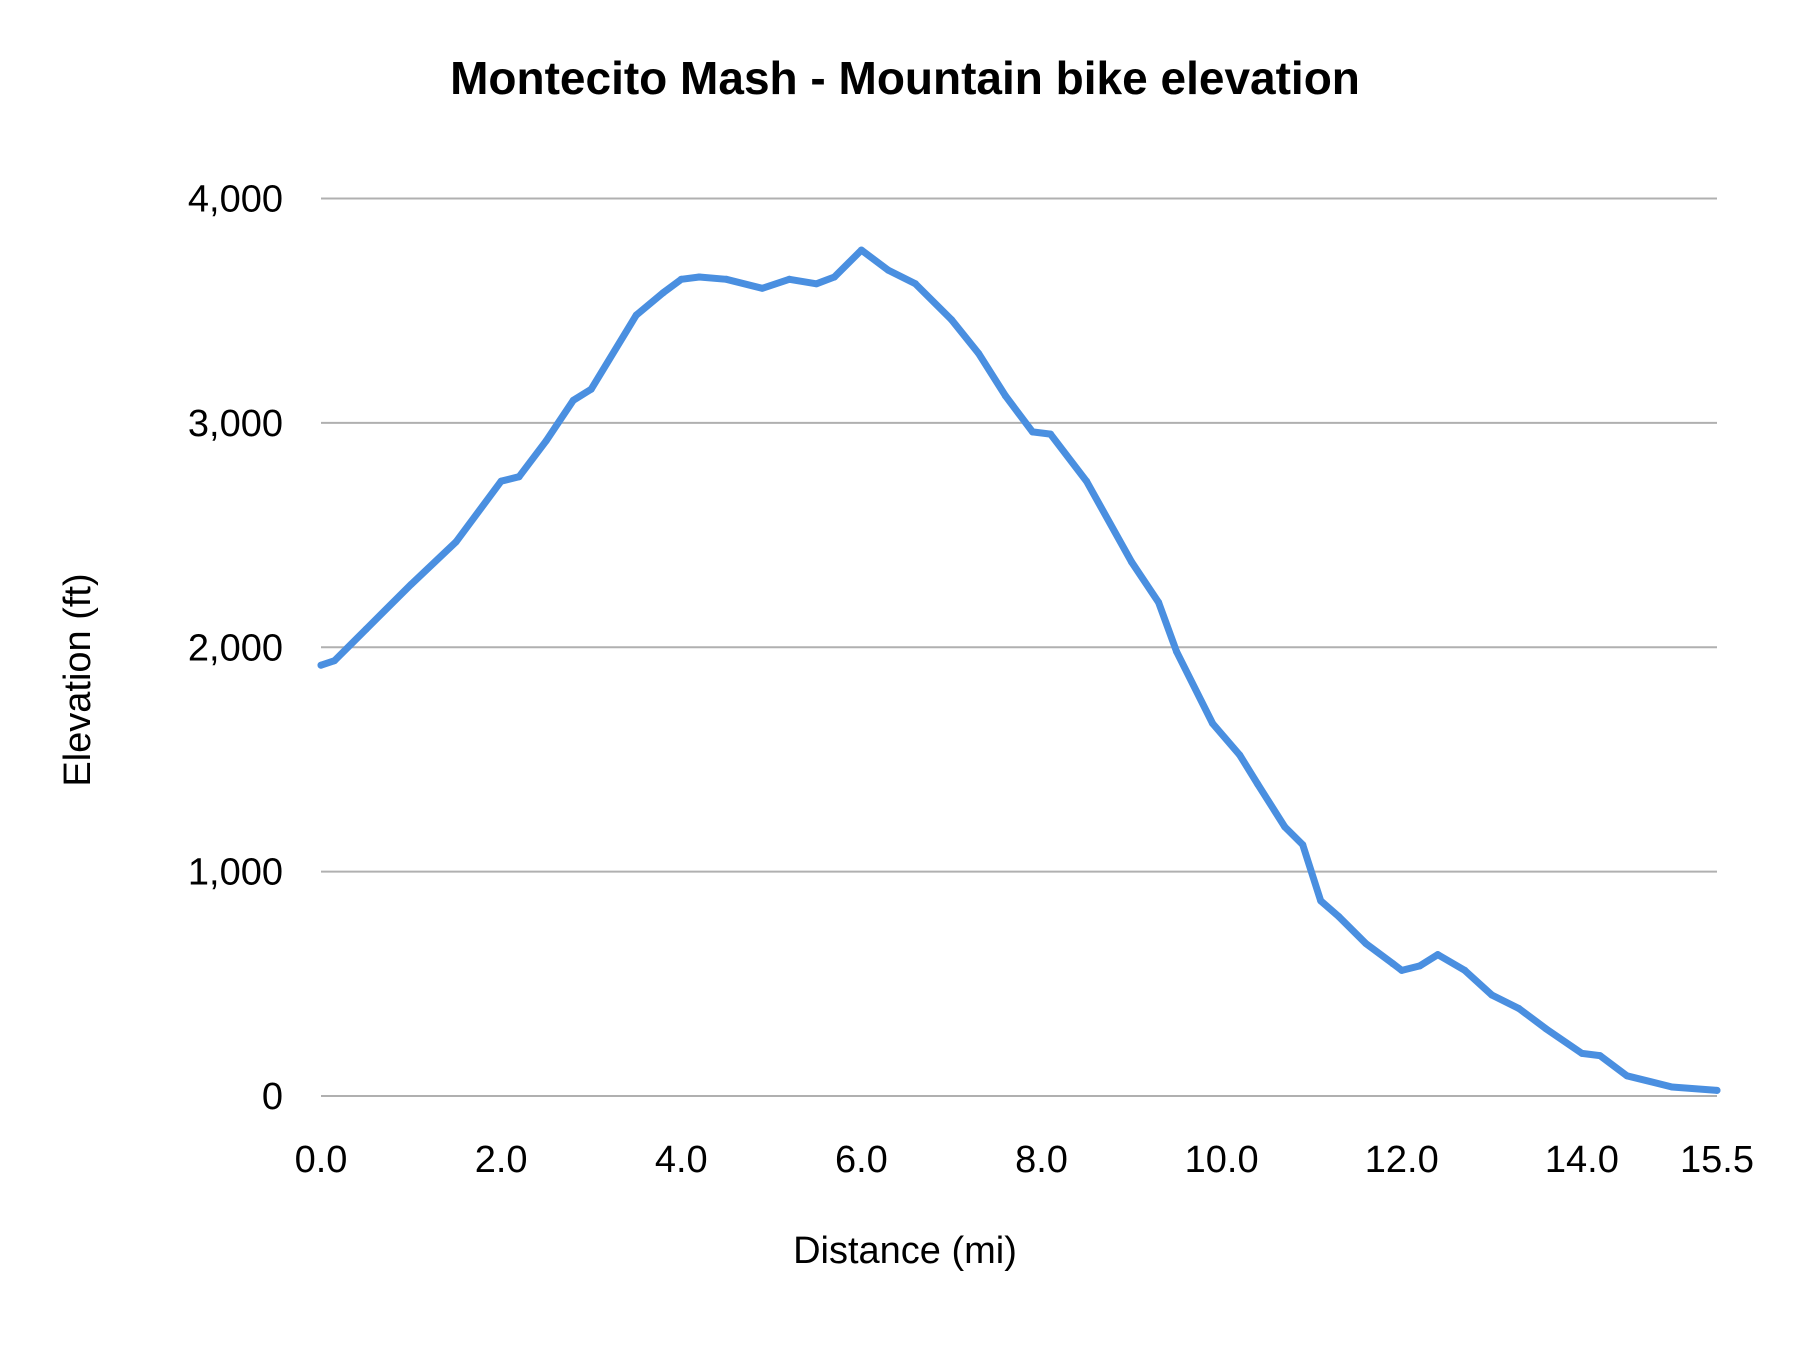 The height and width of the screenshot is (1355, 1800). Describe the element at coordinates (681, 1160) in the screenshot. I see `x-tick-label: 4.0` at that location.